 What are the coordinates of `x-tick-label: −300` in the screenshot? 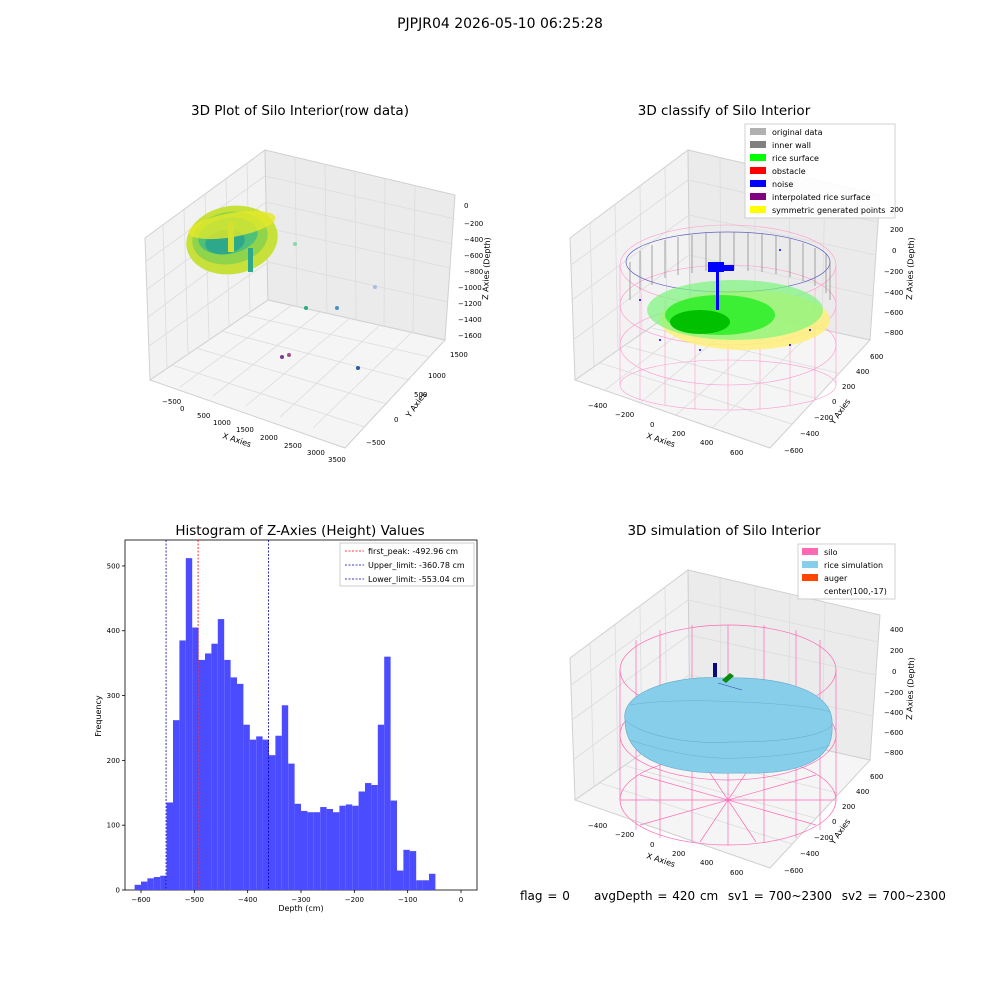 It's located at (300, 900).